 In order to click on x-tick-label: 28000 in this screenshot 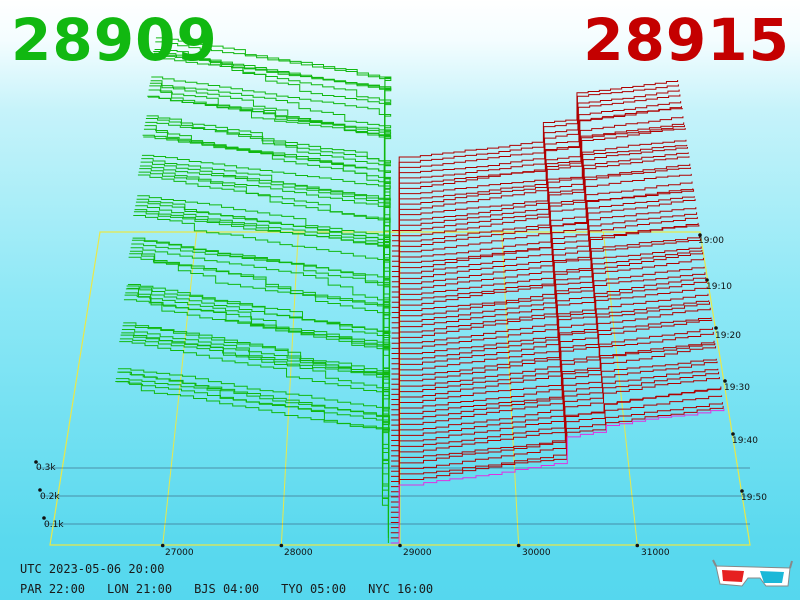, I will do `click(298, 553)`.